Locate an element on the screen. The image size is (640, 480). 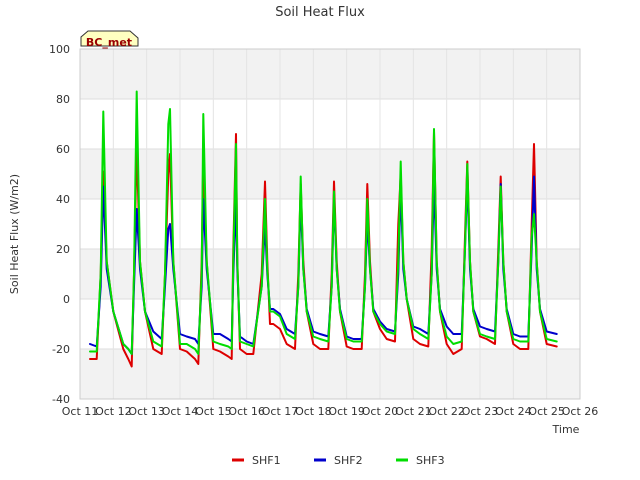
x-tick-label: Oct 22 is located at coordinates (446, 411).